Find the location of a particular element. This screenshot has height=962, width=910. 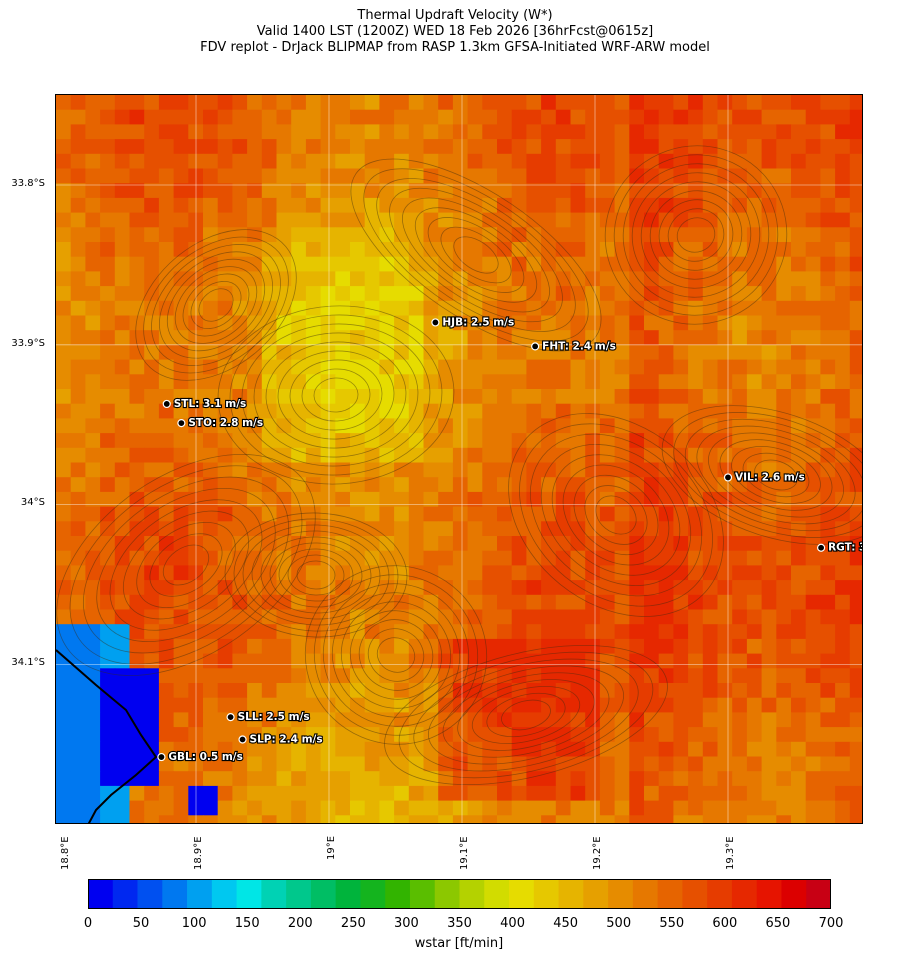

lon-label: 19°E is located at coordinates (331, 847).